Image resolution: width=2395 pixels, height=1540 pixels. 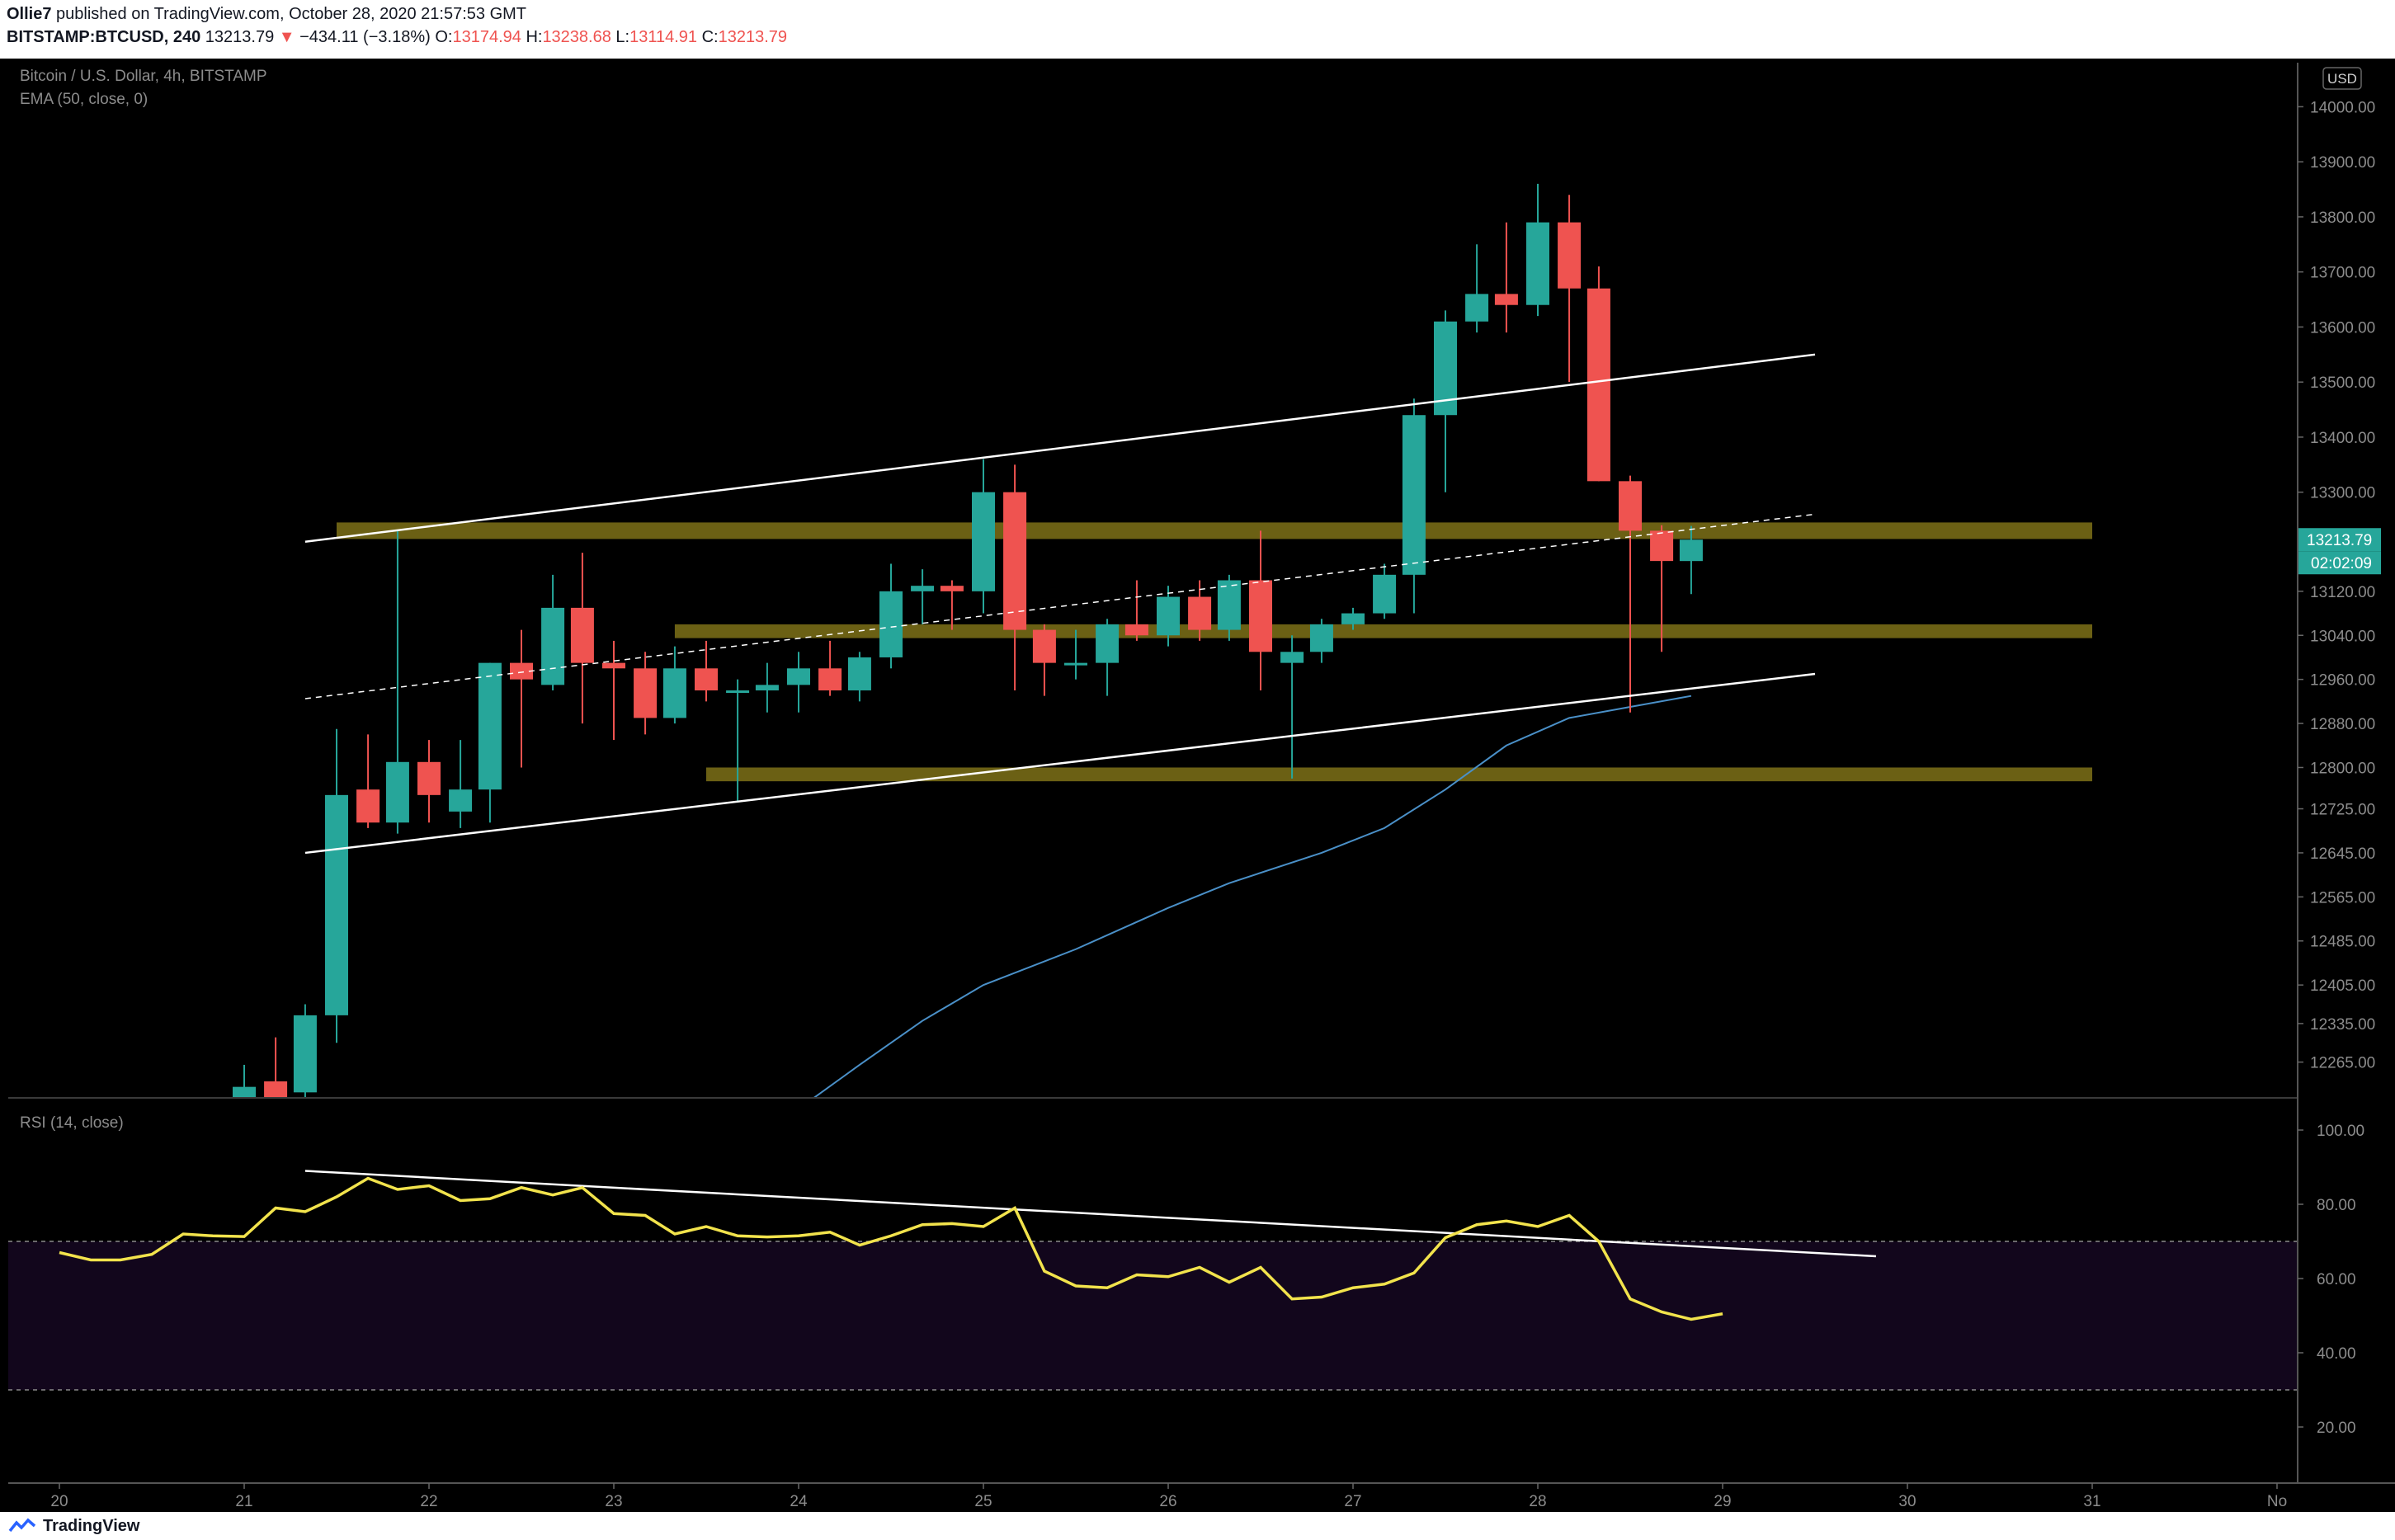 What do you see at coordinates (85, 99) in the screenshot?
I see `ema-legend: EMA (50, close, 0)` at bounding box center [85, 99].